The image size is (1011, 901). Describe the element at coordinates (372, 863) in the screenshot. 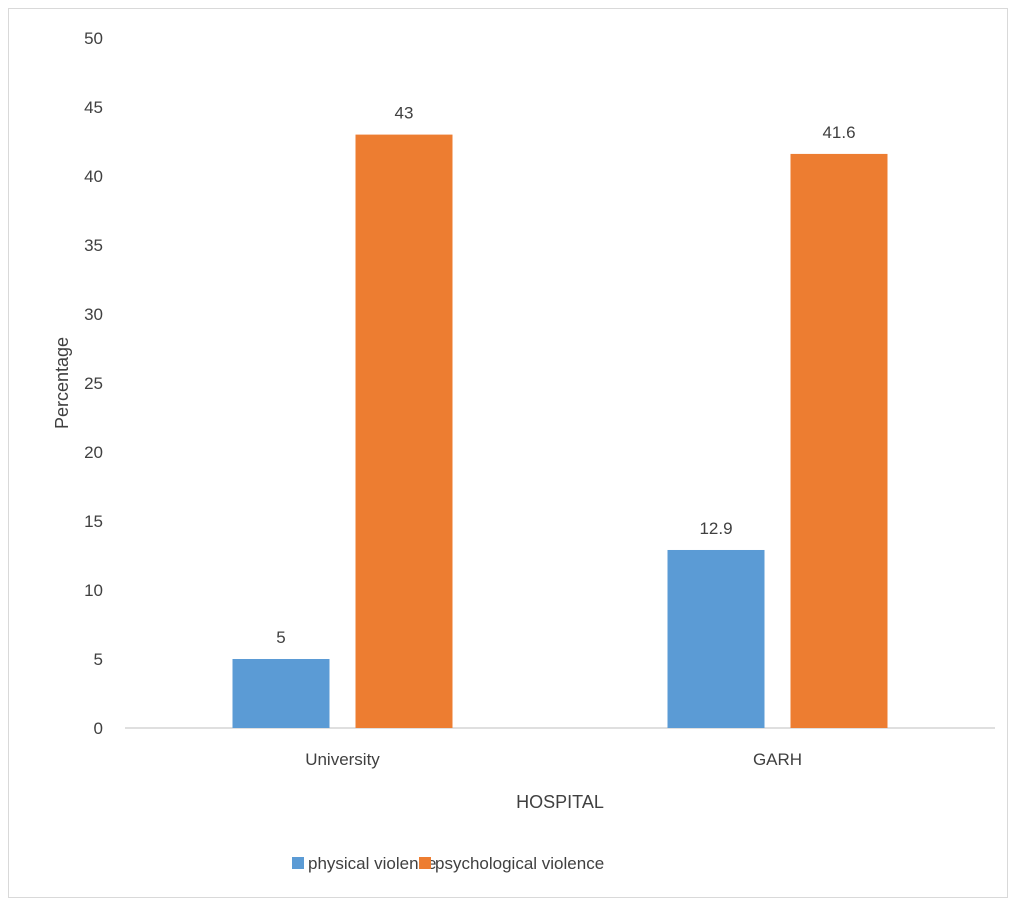

I see `legend-label: physical violence` at that location.